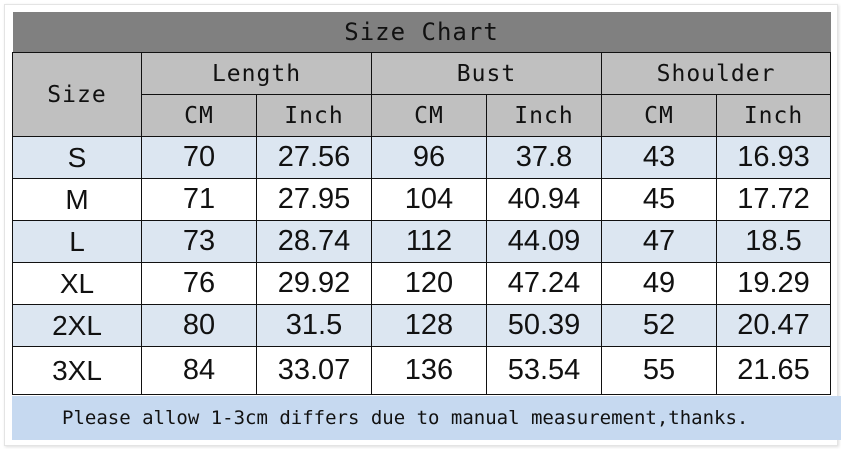 The width and height of the screenshot is (841, 449). I want to click on value-cell: 44.09, so click(544, 241).